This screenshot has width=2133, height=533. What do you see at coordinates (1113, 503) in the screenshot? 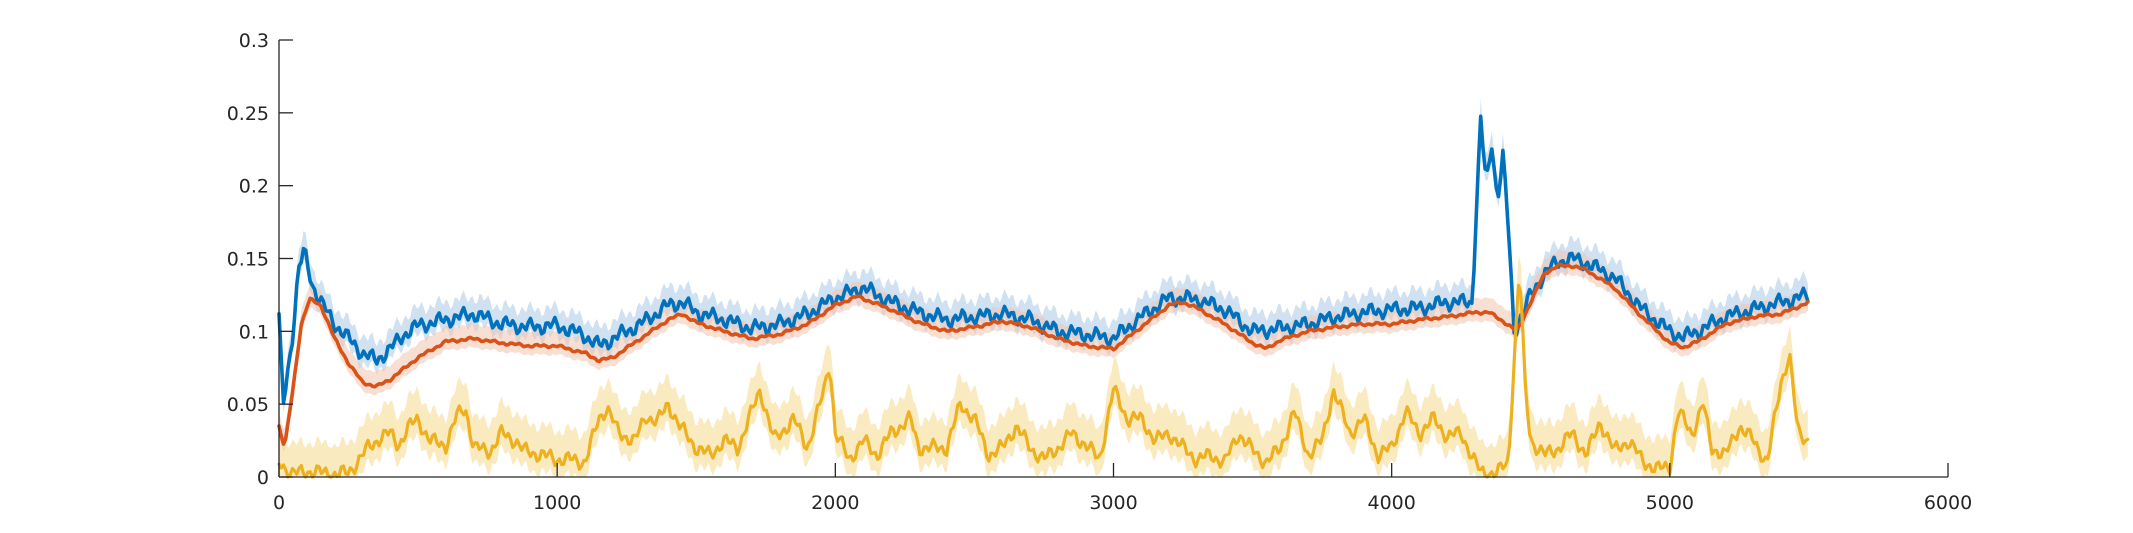
I see `x-tick-label: 3000` at bounding box center [1113, 503].